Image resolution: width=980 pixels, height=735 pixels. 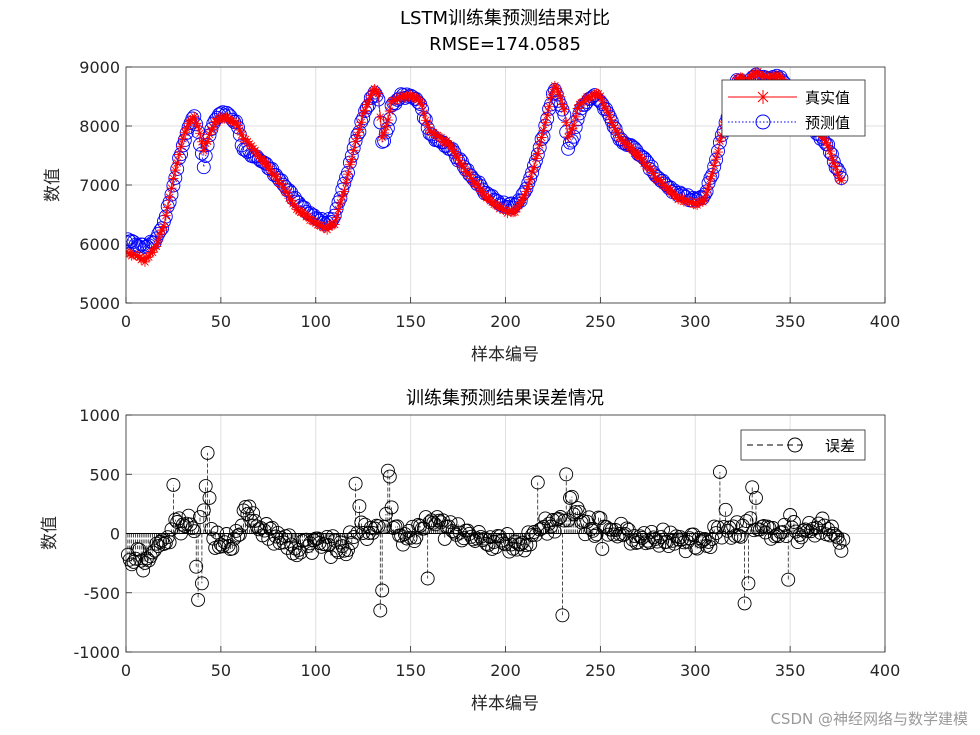 What do you see at coordinates (763, 122) in the screenshot?
I see `legend-predicted-marker` at bounding box center [763, 122].